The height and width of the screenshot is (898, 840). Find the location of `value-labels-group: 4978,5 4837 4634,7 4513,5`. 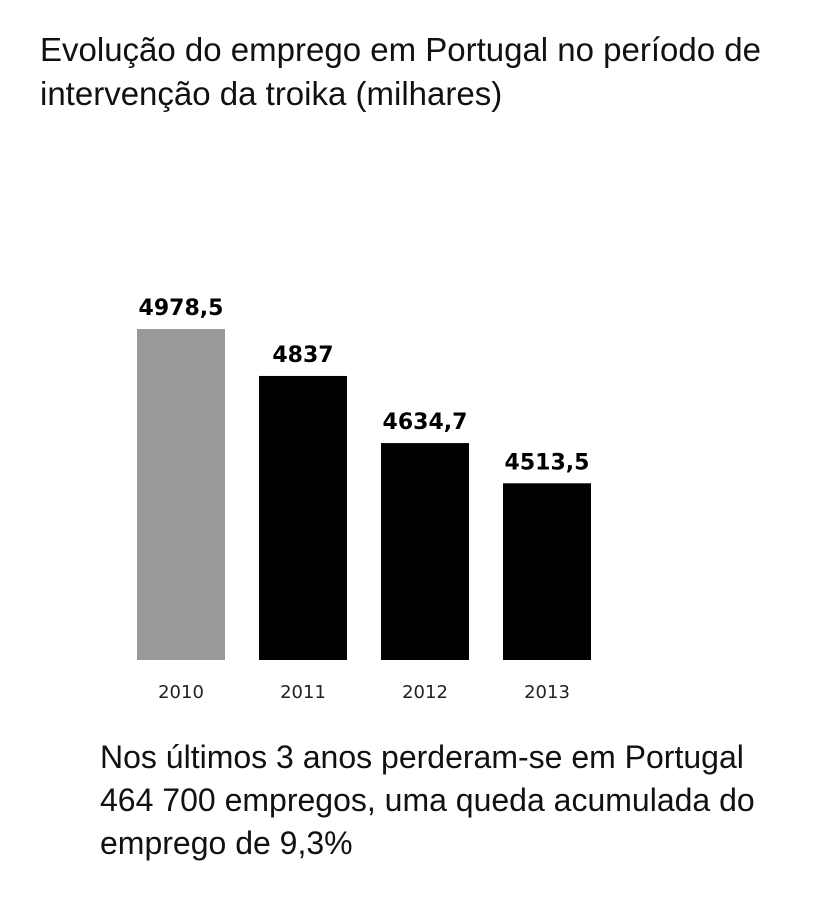

value-labels-group: 4978,5 4837 4634,7 4513,5 is located at coordinates (364, 385).